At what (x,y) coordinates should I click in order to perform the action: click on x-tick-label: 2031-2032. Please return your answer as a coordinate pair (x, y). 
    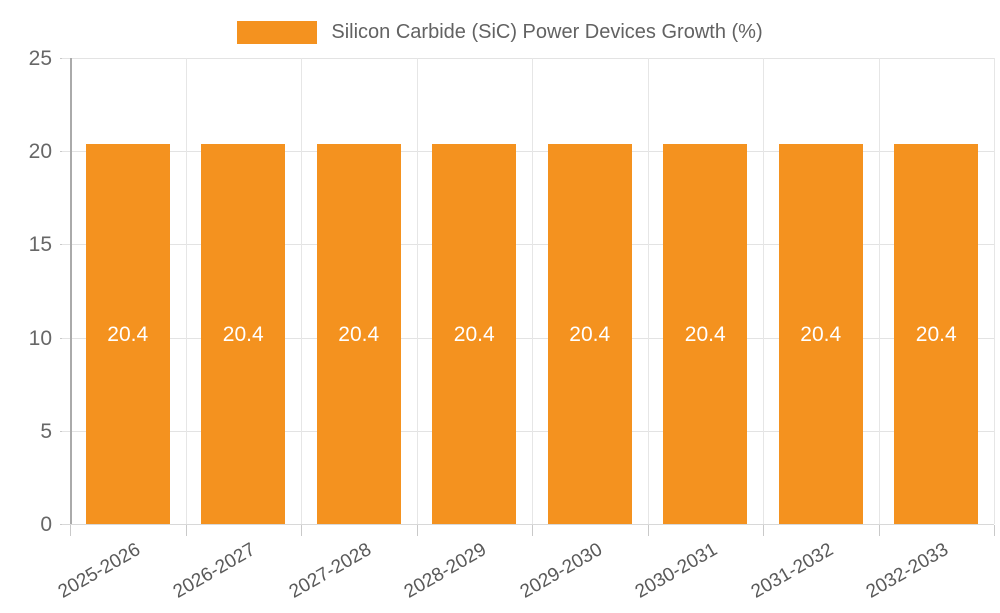
    Looking at the image, I should click on (792, 571).